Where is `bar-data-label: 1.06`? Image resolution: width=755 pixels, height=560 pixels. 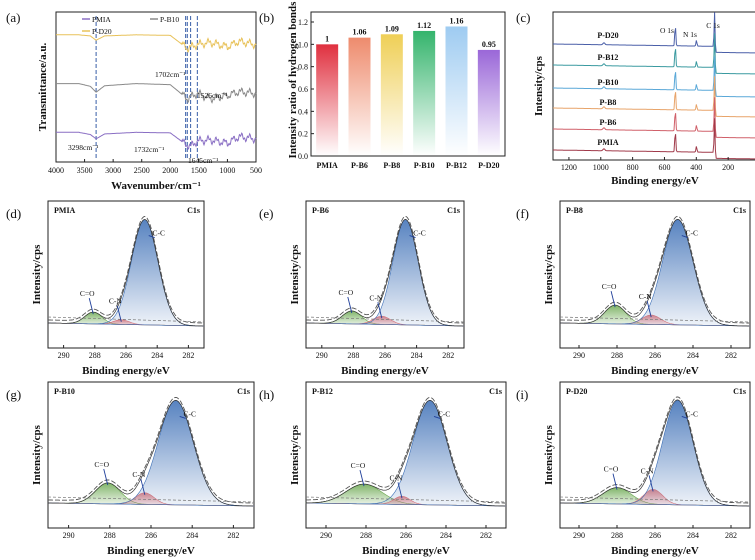
bar-data-label: 1.06 is located at coordinates (360, 32).